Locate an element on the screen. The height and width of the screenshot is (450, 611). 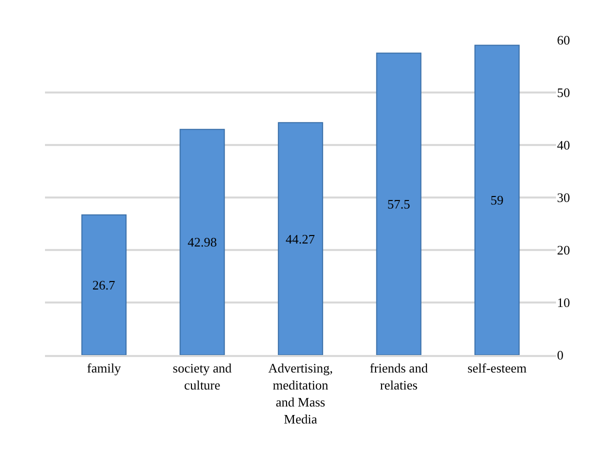
y-tick-label: 0 is located at coordinates (560, 355).